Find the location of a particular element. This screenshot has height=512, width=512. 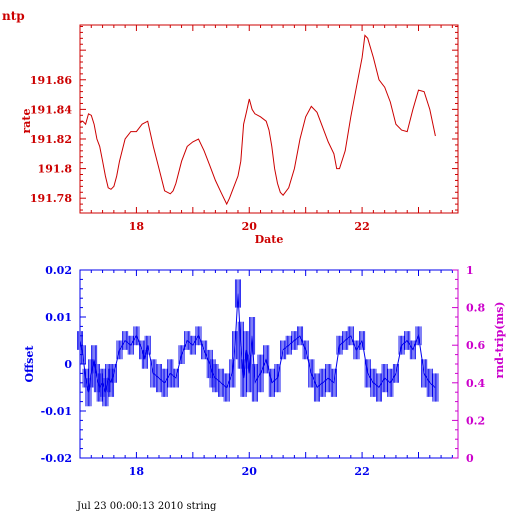

footer-timestamp: Jul 23 00:00:13 2010 string is located at coordinates (146, 506).